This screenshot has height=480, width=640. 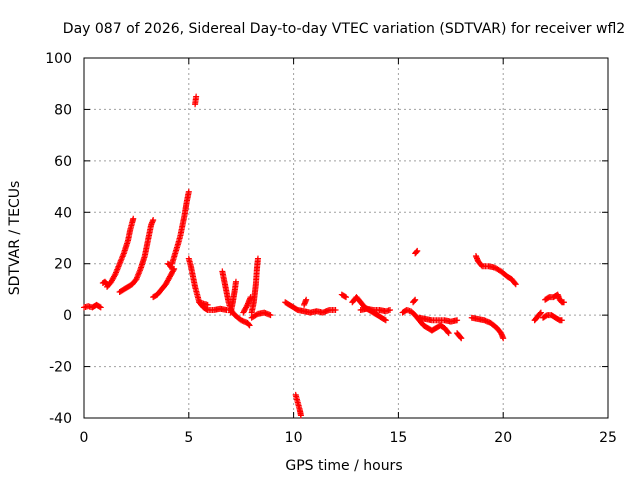 I want to click on x-tick-label: 20, so click(x=503, y=438).